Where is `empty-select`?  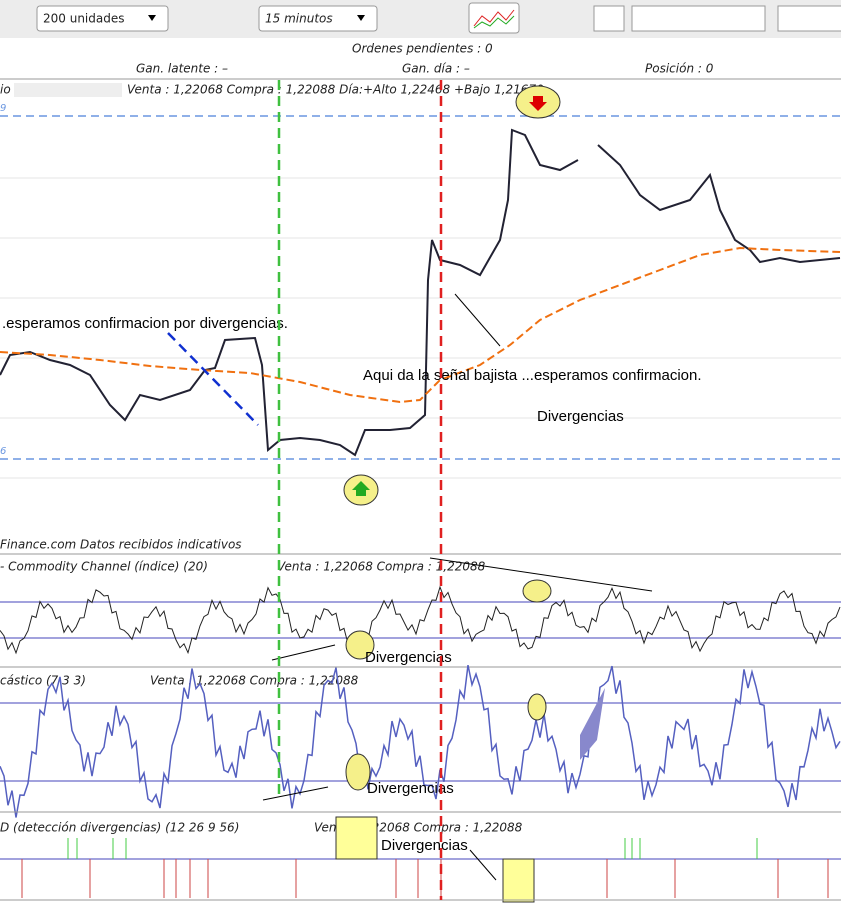 empty-select is located at coordinates (698, 18).